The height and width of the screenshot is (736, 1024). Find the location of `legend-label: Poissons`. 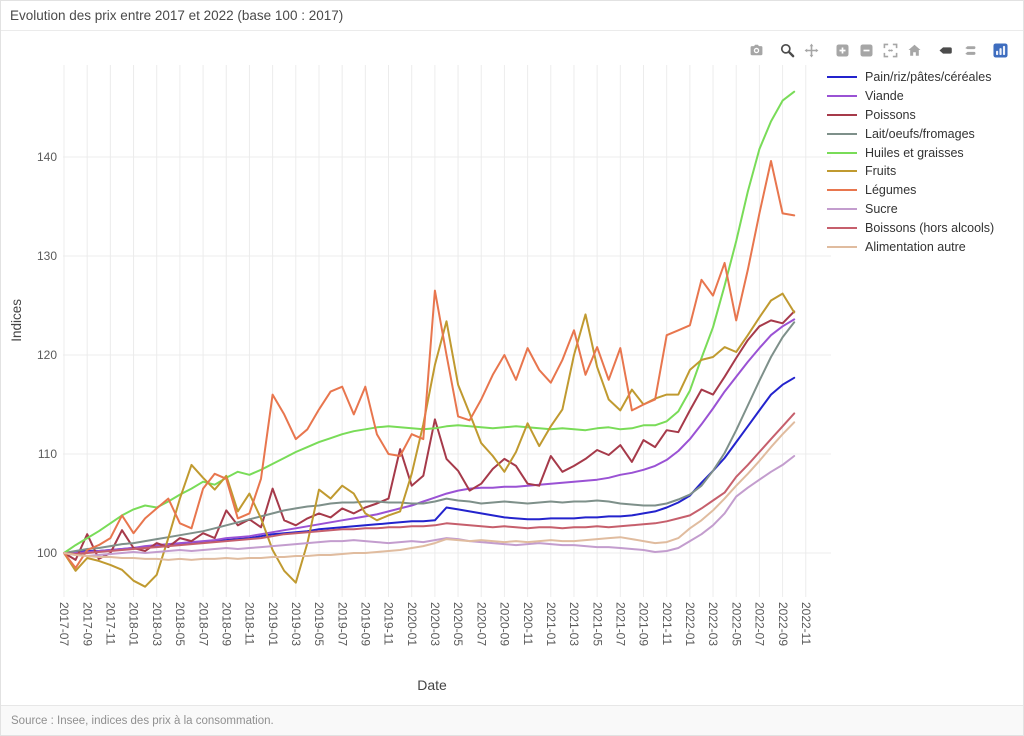

legend-label: Poissons is located at coordinates (890, 114).